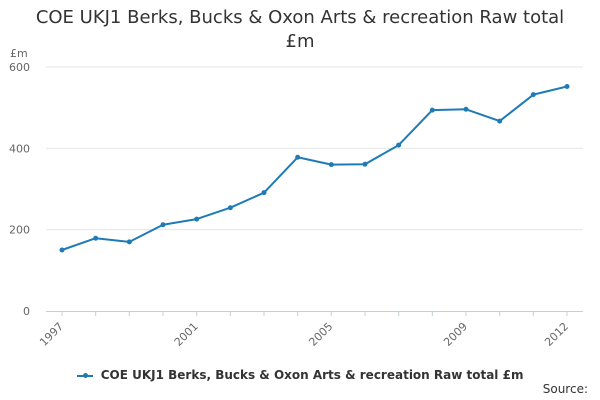  Describe the element at coordinates (567, 87) in the screenshot. I see `data-point-2012` at that location.